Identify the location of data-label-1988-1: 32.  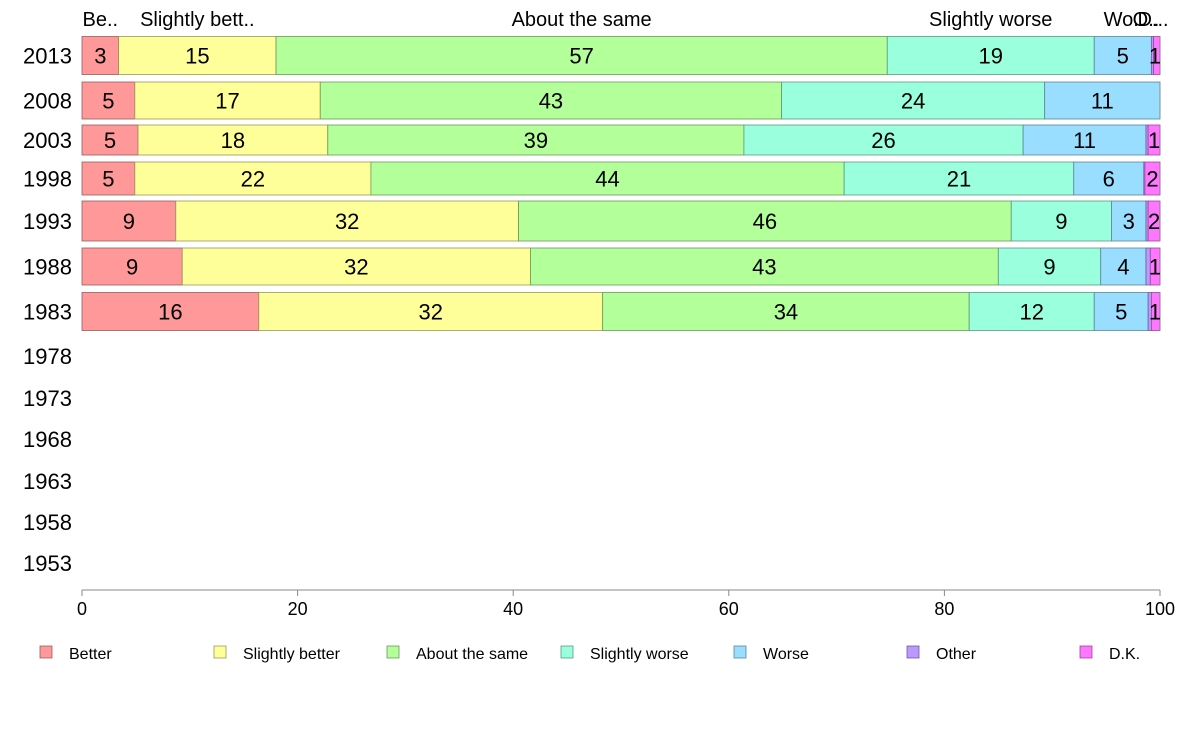
(356, 267).